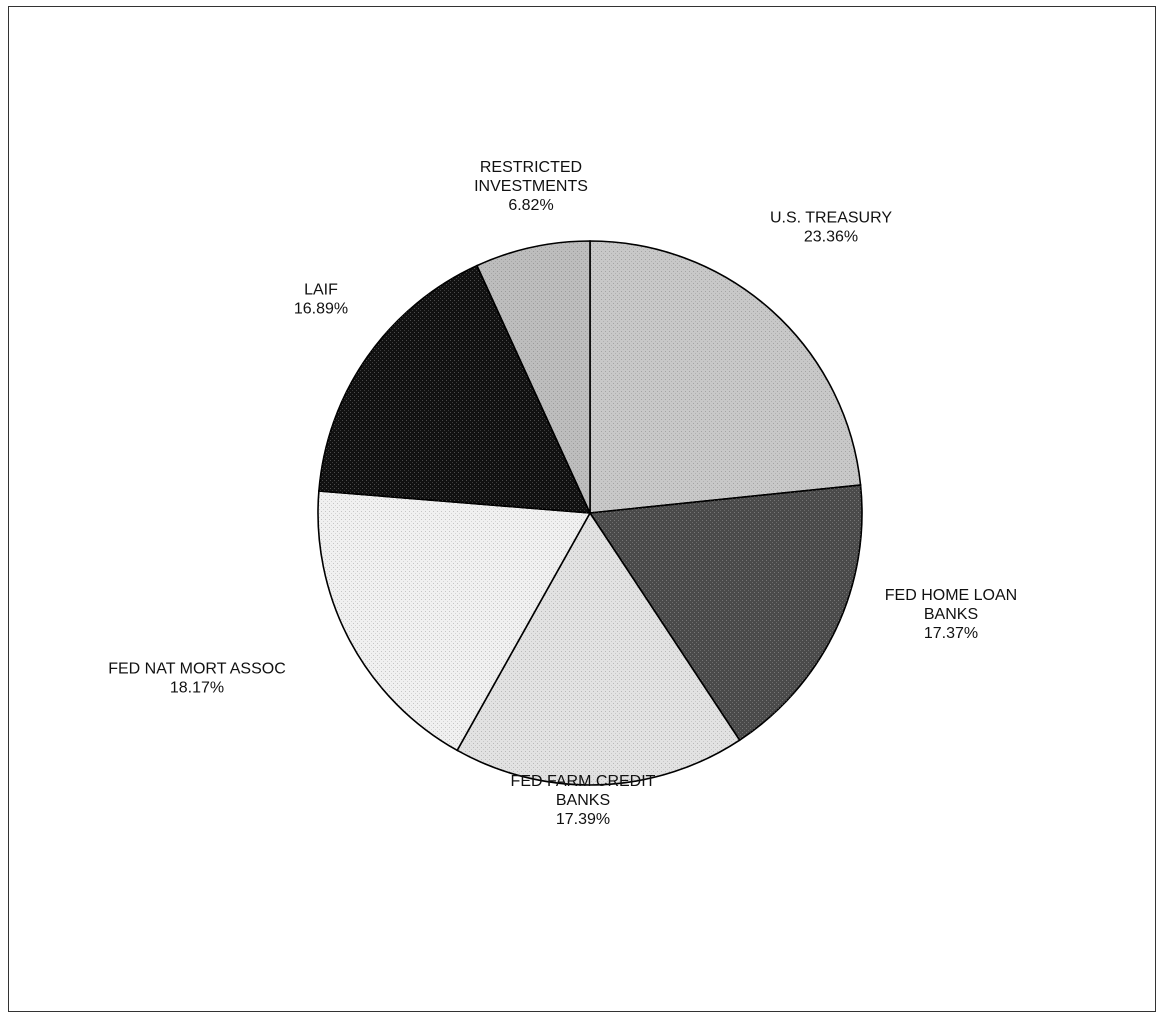 The height and width of the screenshot is (1019, 1162). What do you see at coordinates (197, 679) in the screenshot?
I see `slice-label: FED NAT MORT ASSOC 18.17%` at bounding box center [197, 679].